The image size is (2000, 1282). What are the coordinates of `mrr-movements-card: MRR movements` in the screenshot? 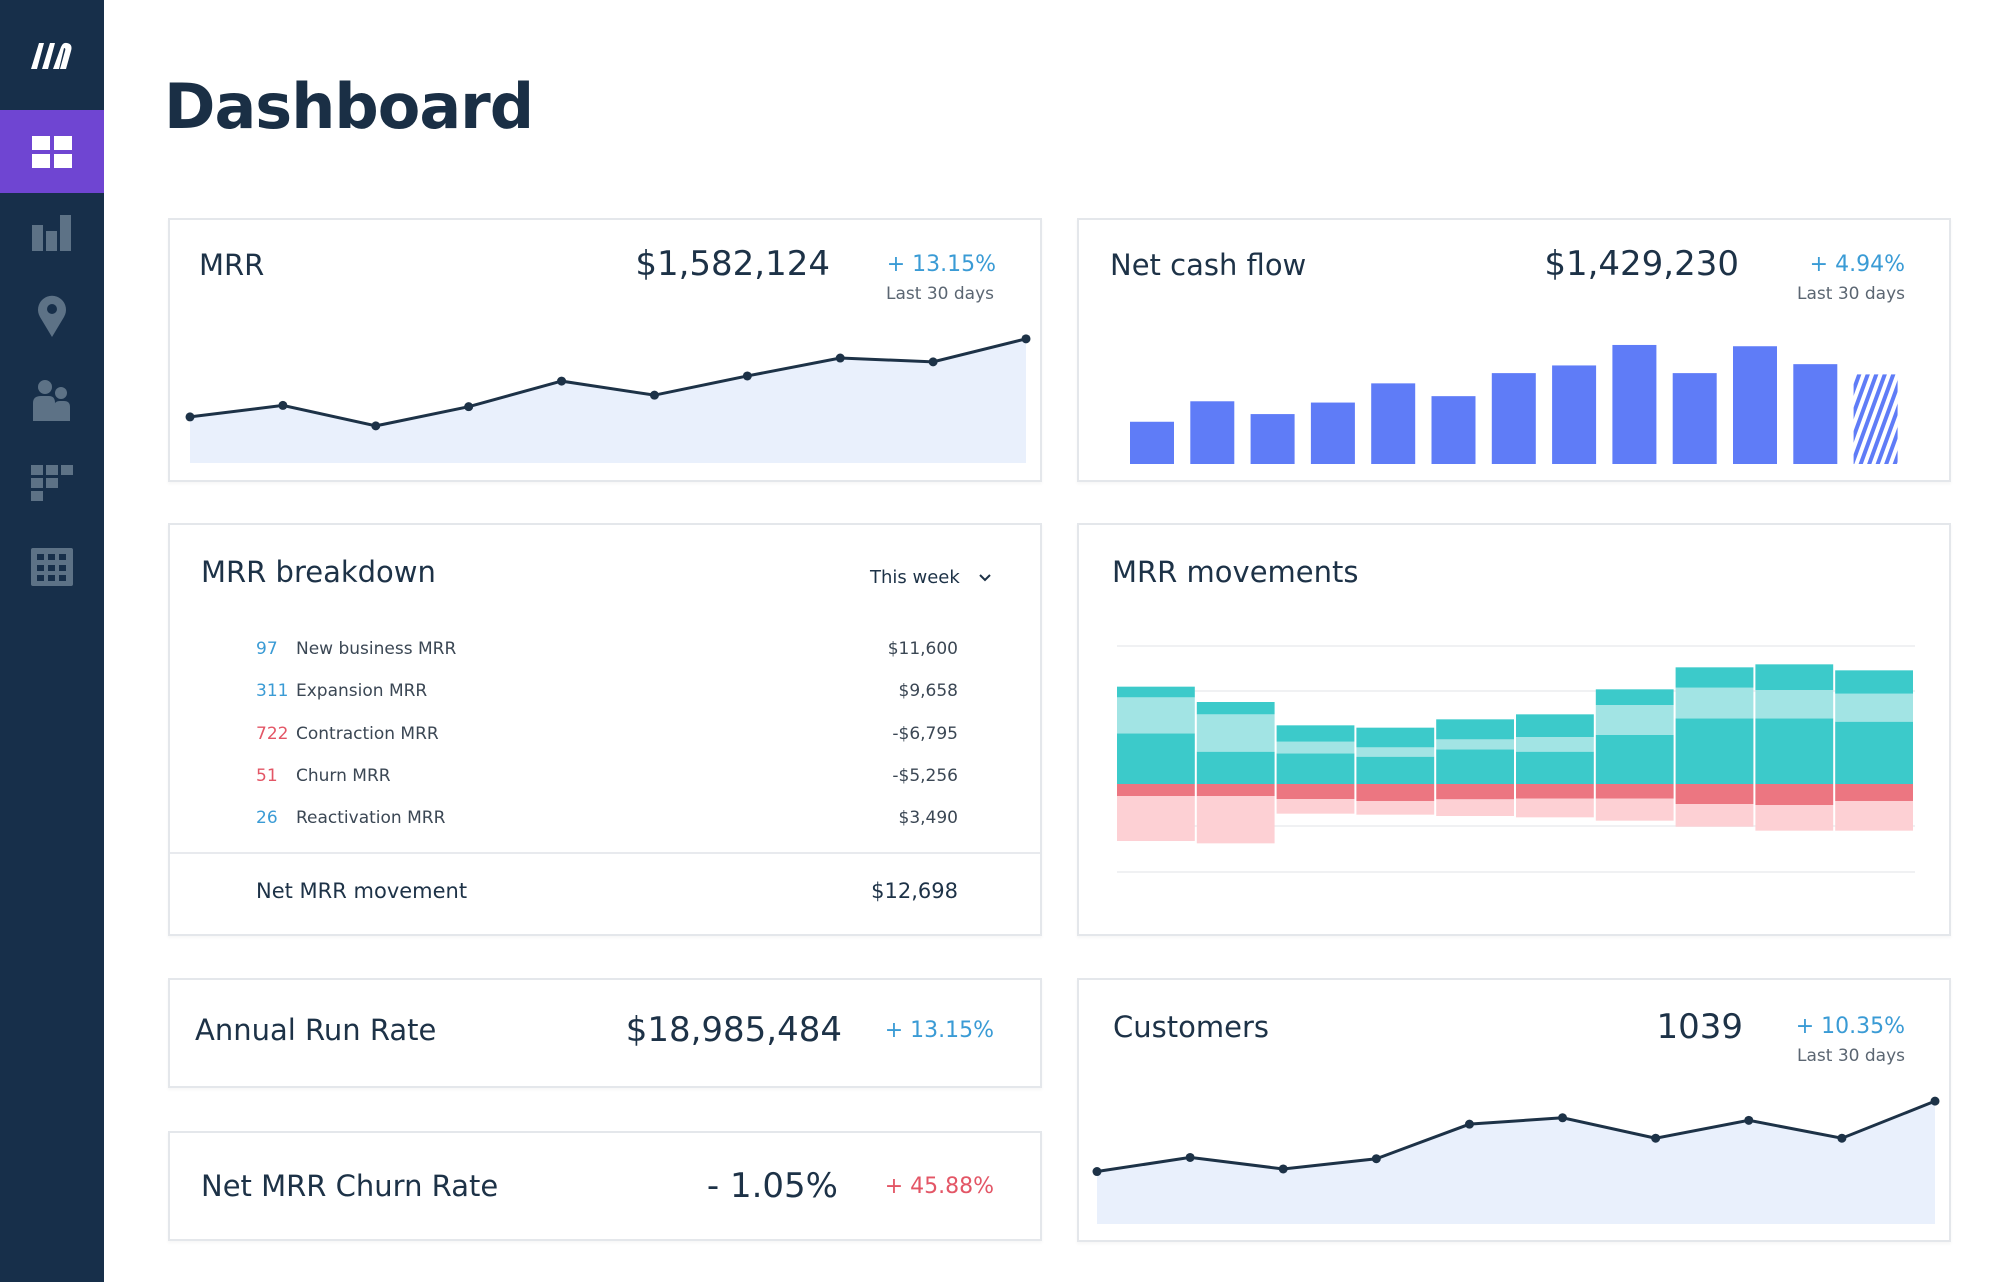 It's located at (1514, 729).